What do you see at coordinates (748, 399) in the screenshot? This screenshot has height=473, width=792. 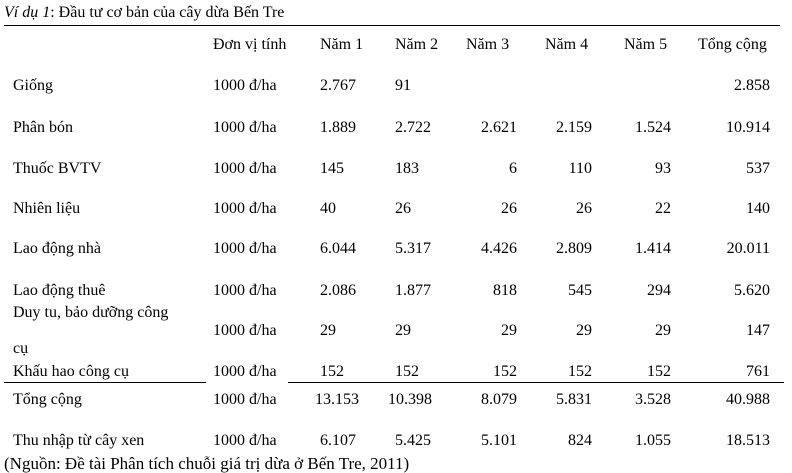 I see `cell-total: 40.988` at bounding box center [748, 399].